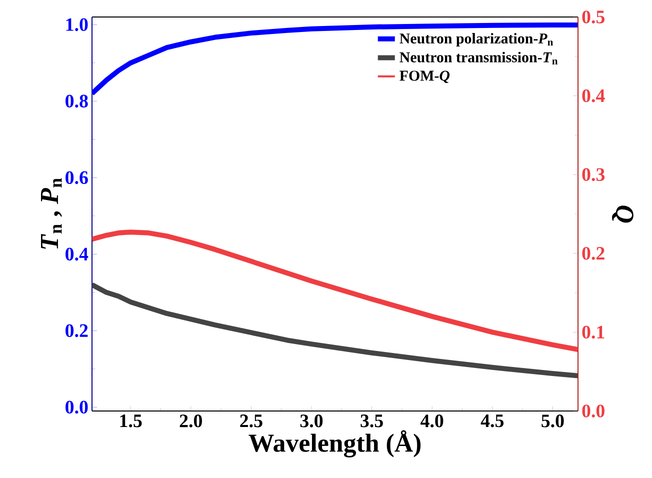  Describe the element at coordinates (77, 25) in the screenshot. I see `y-tick-label: 1.0` at that location.